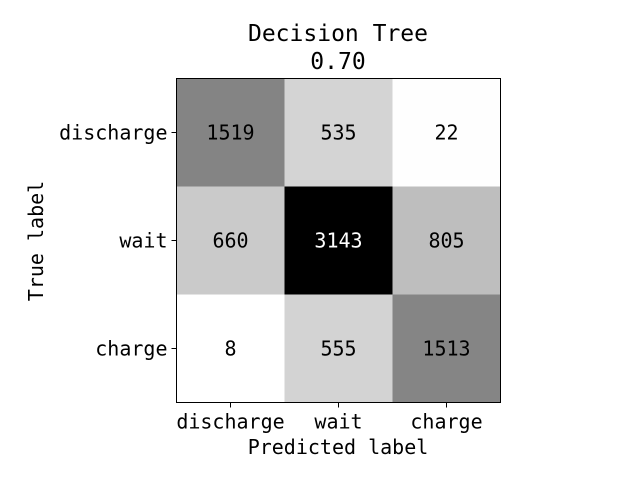 This screenshot has height=480, width=640. I want to click on heatmap-cell-label: 660, so click(230, 241).